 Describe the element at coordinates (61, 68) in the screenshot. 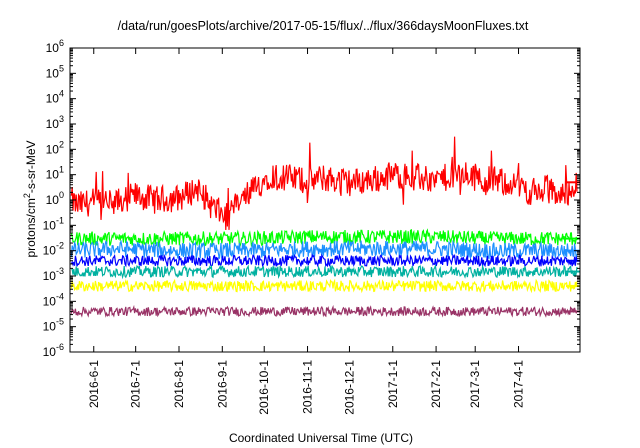

I see `y-tick-exp: 5` at that location.